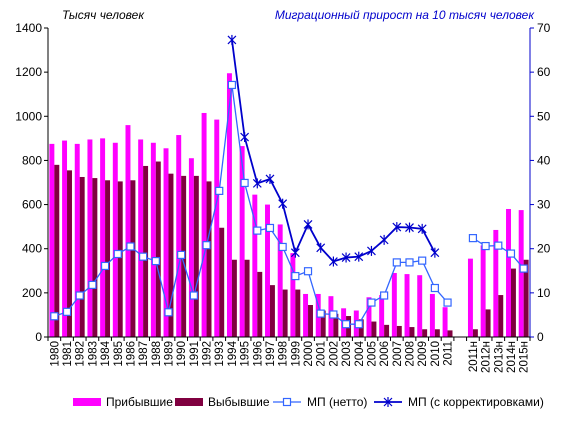  Describe the element at coordinates (182, 354) in the screenshot. I see `x-tick-label: 1990` at that location.